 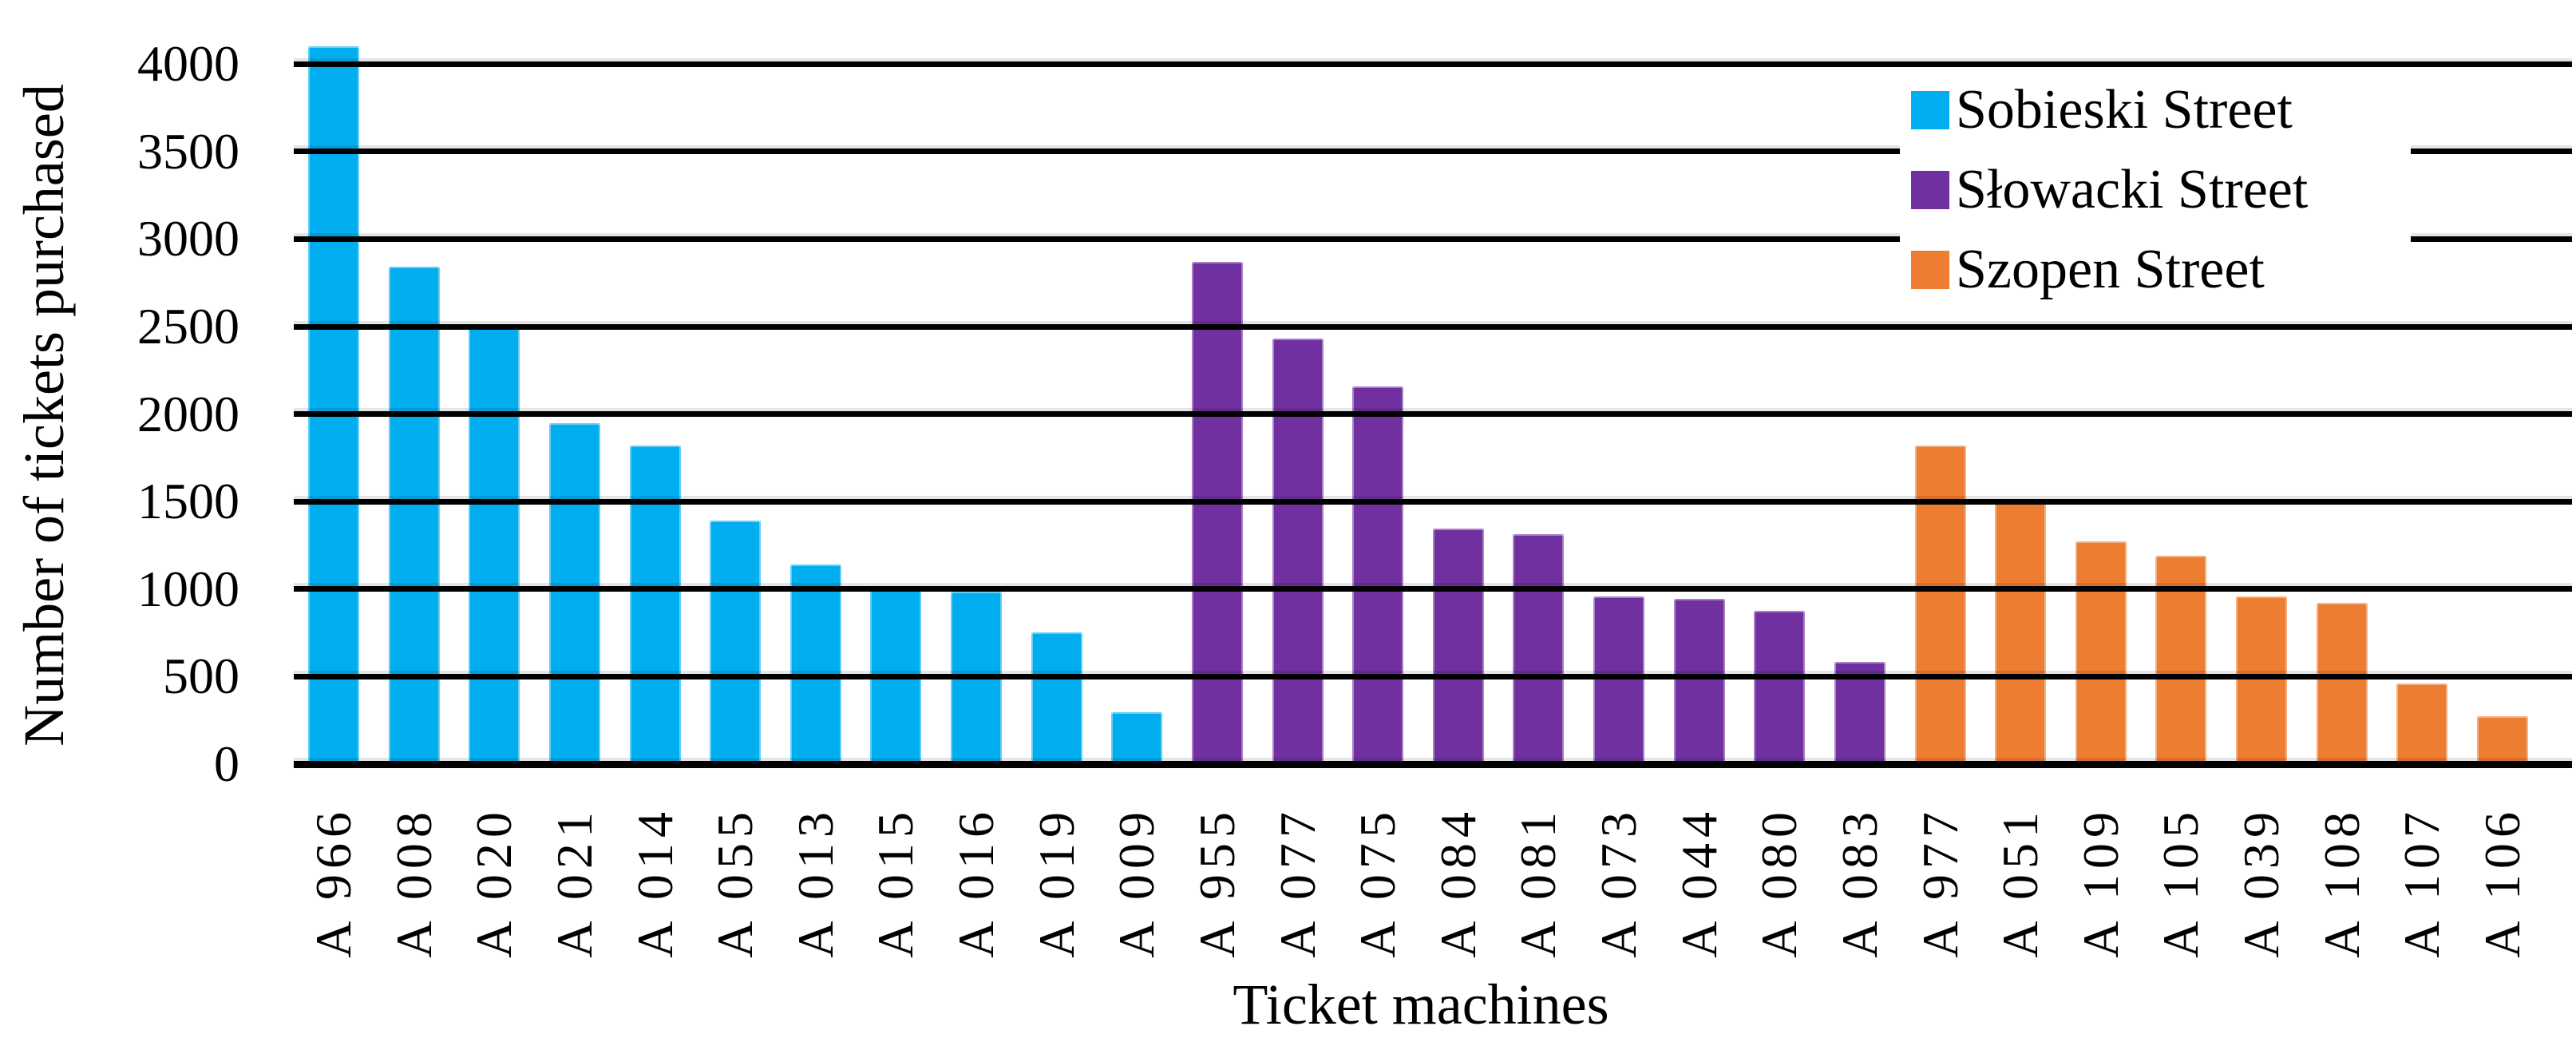 What do you see at coordinates (1056, 882) in the screenshot?
I see `x-tick-label-A-019: A 019` at bounding box center [1056, 882].